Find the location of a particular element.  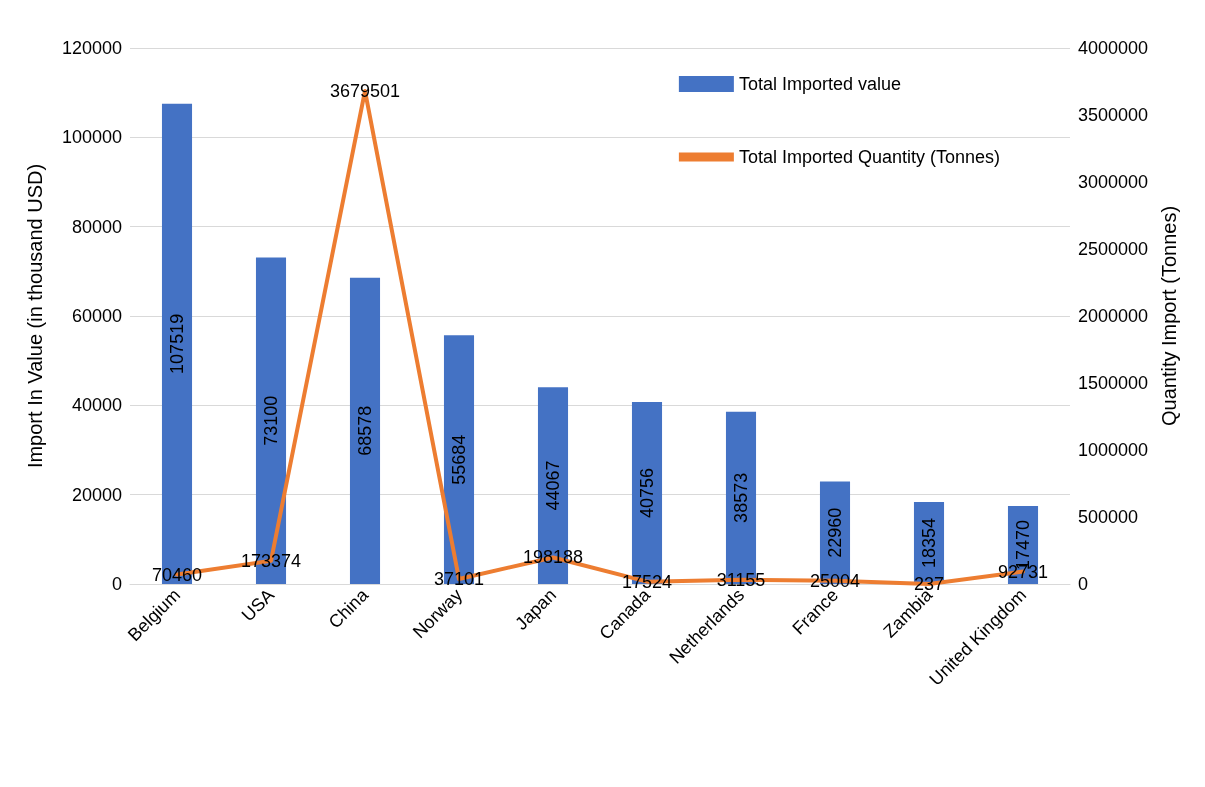

y2-tick-label: 3500000 is located at coordinates (1113, 115).